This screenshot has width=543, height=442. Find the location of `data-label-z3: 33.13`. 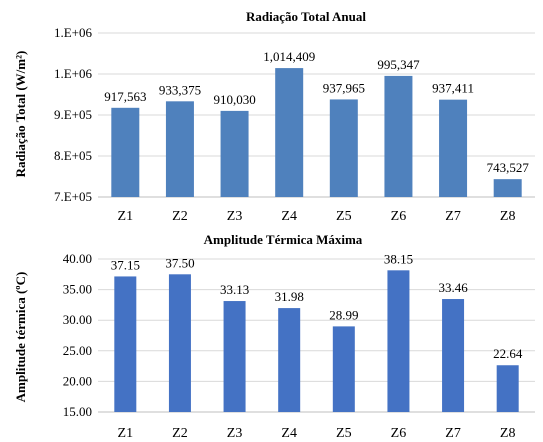

data-label-z3: 33.13 is located at coordinates (234, 289).